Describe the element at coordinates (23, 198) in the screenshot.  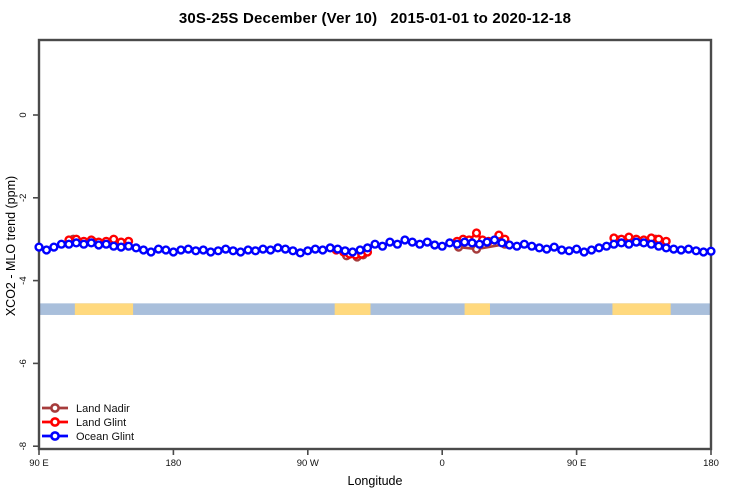
I see `y-tick-label: -2` at that location.